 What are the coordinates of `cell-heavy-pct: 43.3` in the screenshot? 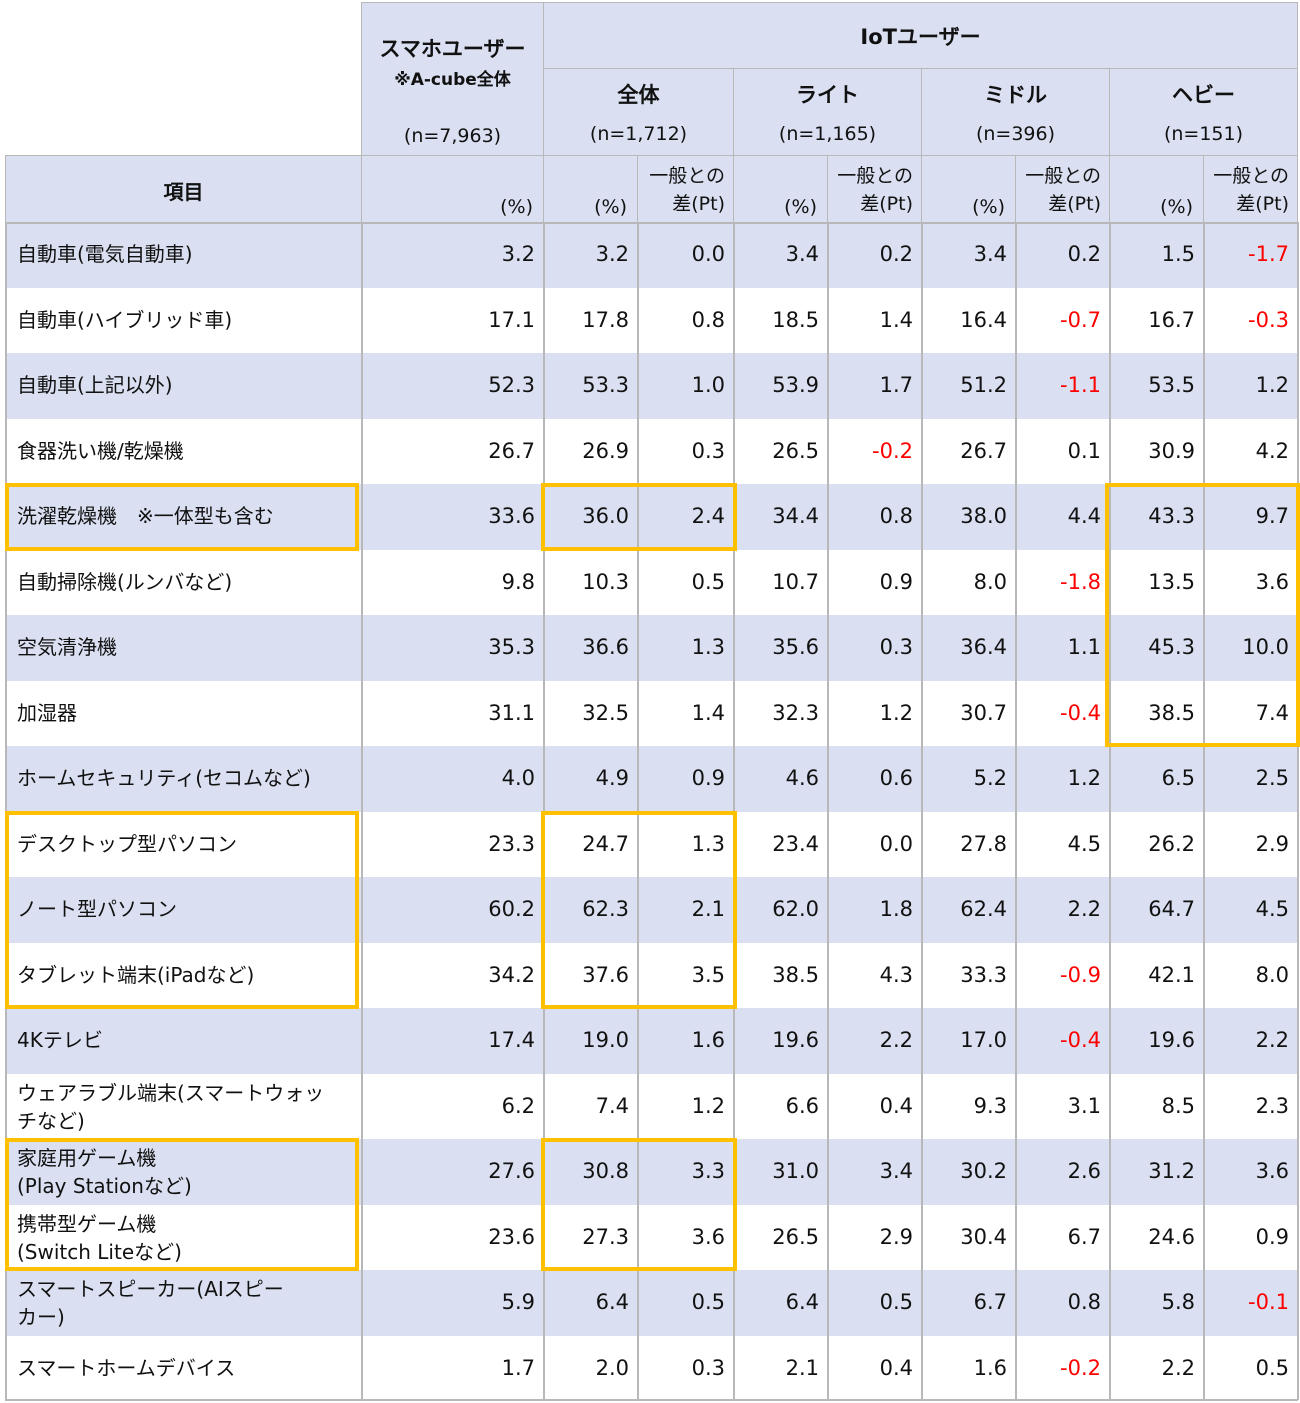 It's located at (1171, 516).